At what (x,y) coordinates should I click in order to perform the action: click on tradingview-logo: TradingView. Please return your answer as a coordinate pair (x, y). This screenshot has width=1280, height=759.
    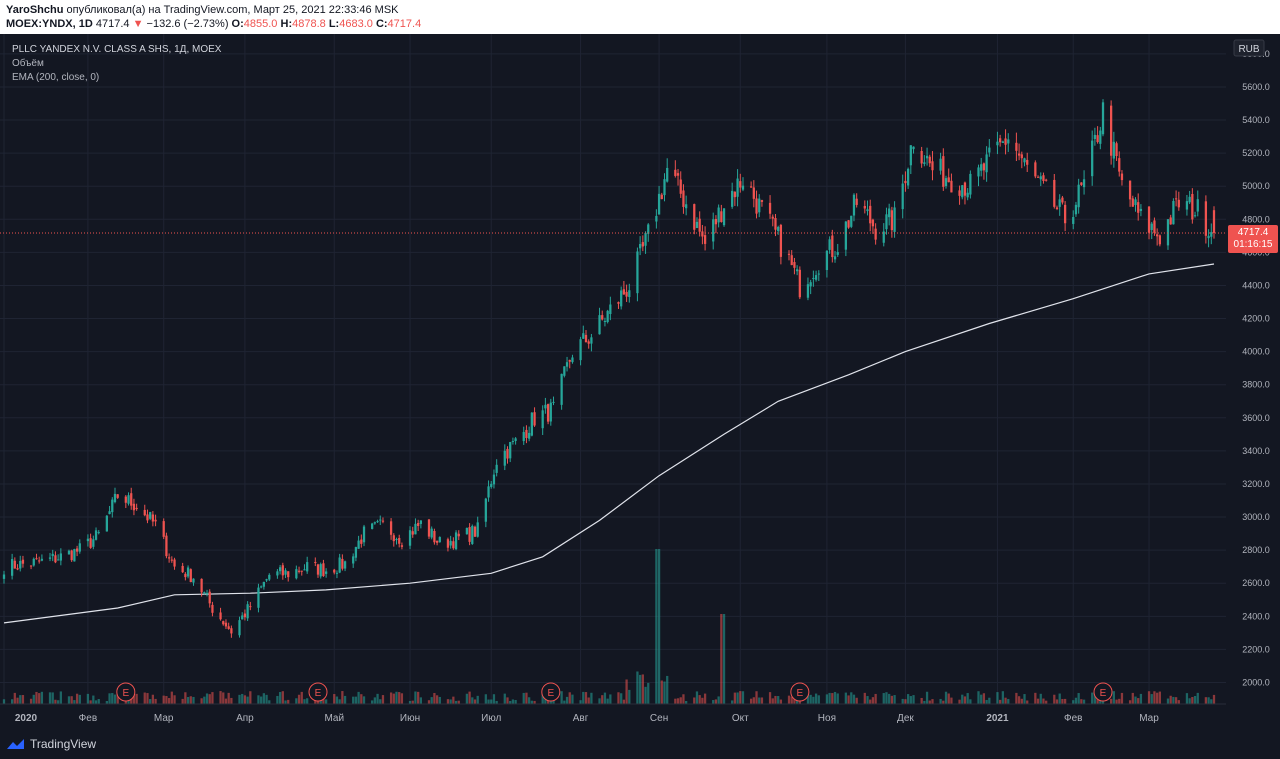
    Looking at the image, I should click on (51, 744).